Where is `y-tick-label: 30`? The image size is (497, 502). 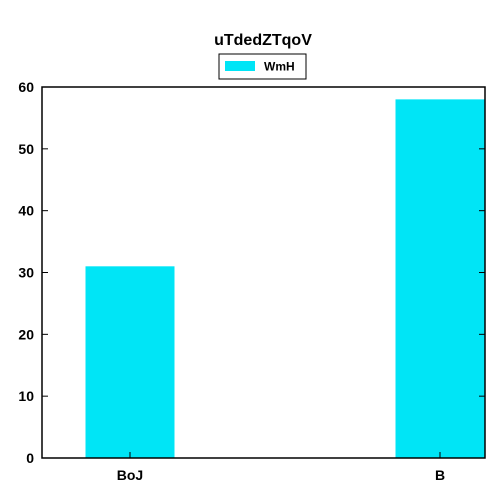
y-tick-label: 30 is located at coordinates (26, 273).